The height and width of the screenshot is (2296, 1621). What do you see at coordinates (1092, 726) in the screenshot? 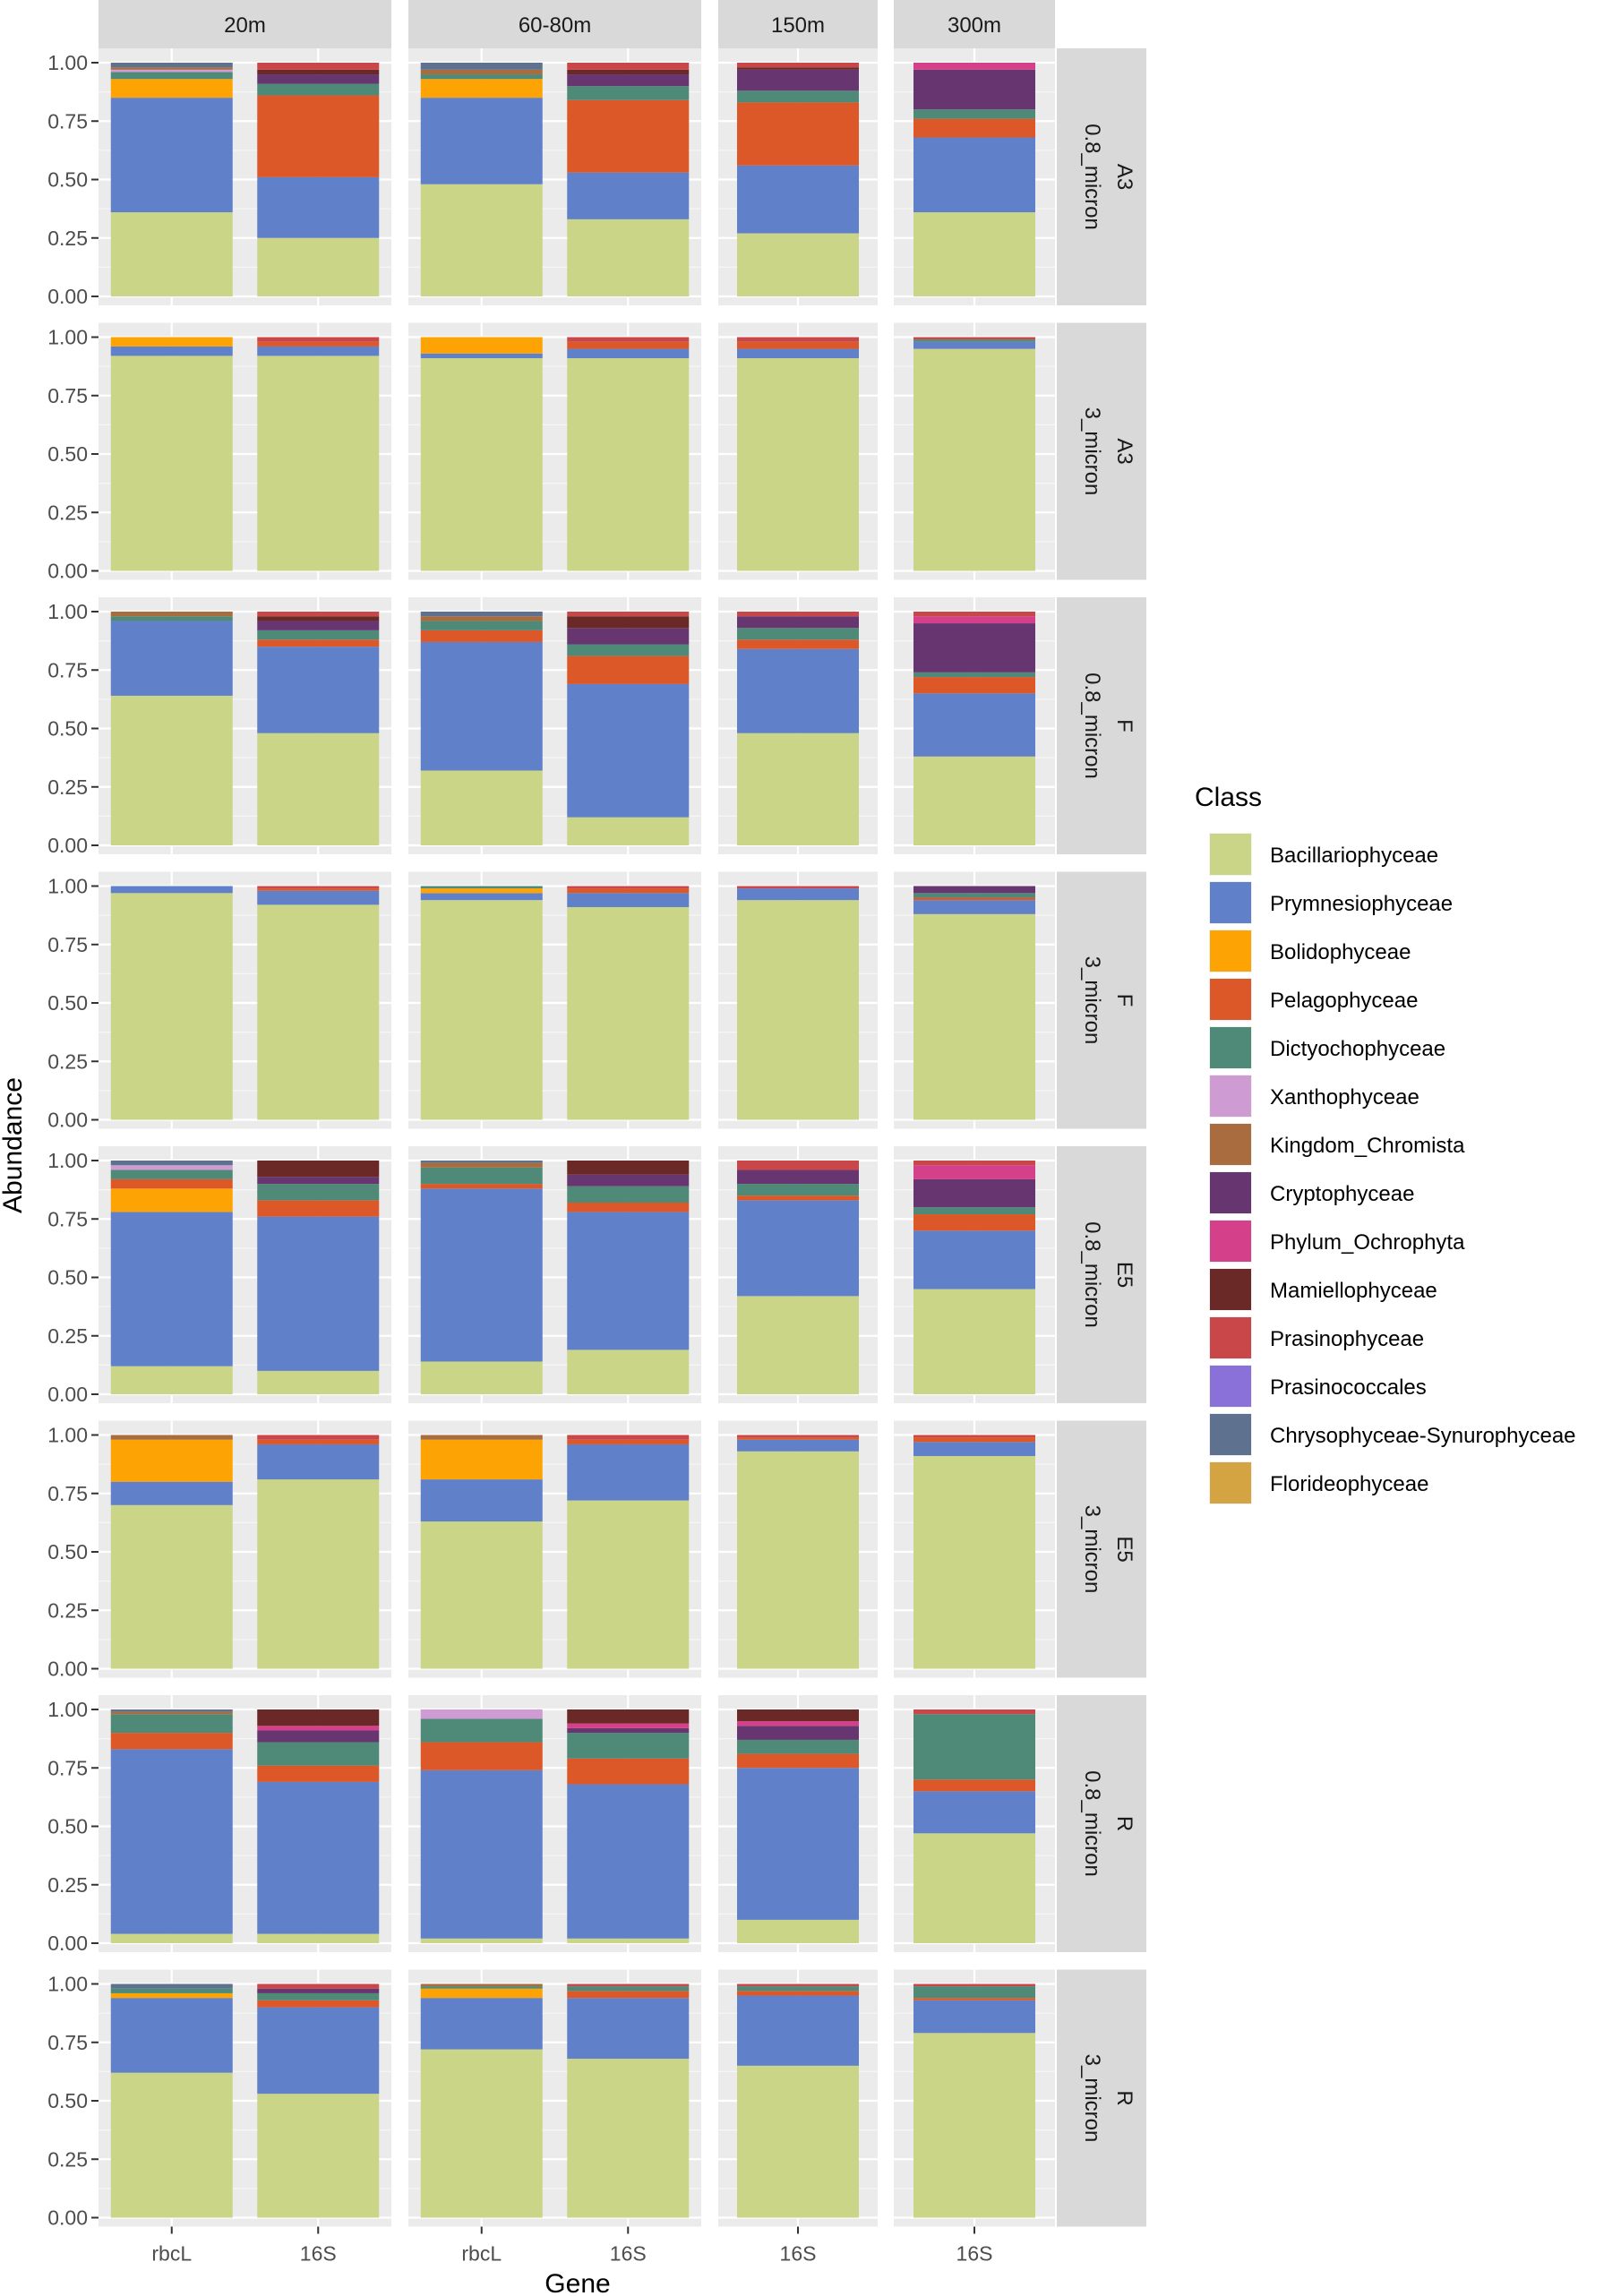
I see `row-strip-fraction-label: 0.8_micron` at bounding box center [1092, 726].